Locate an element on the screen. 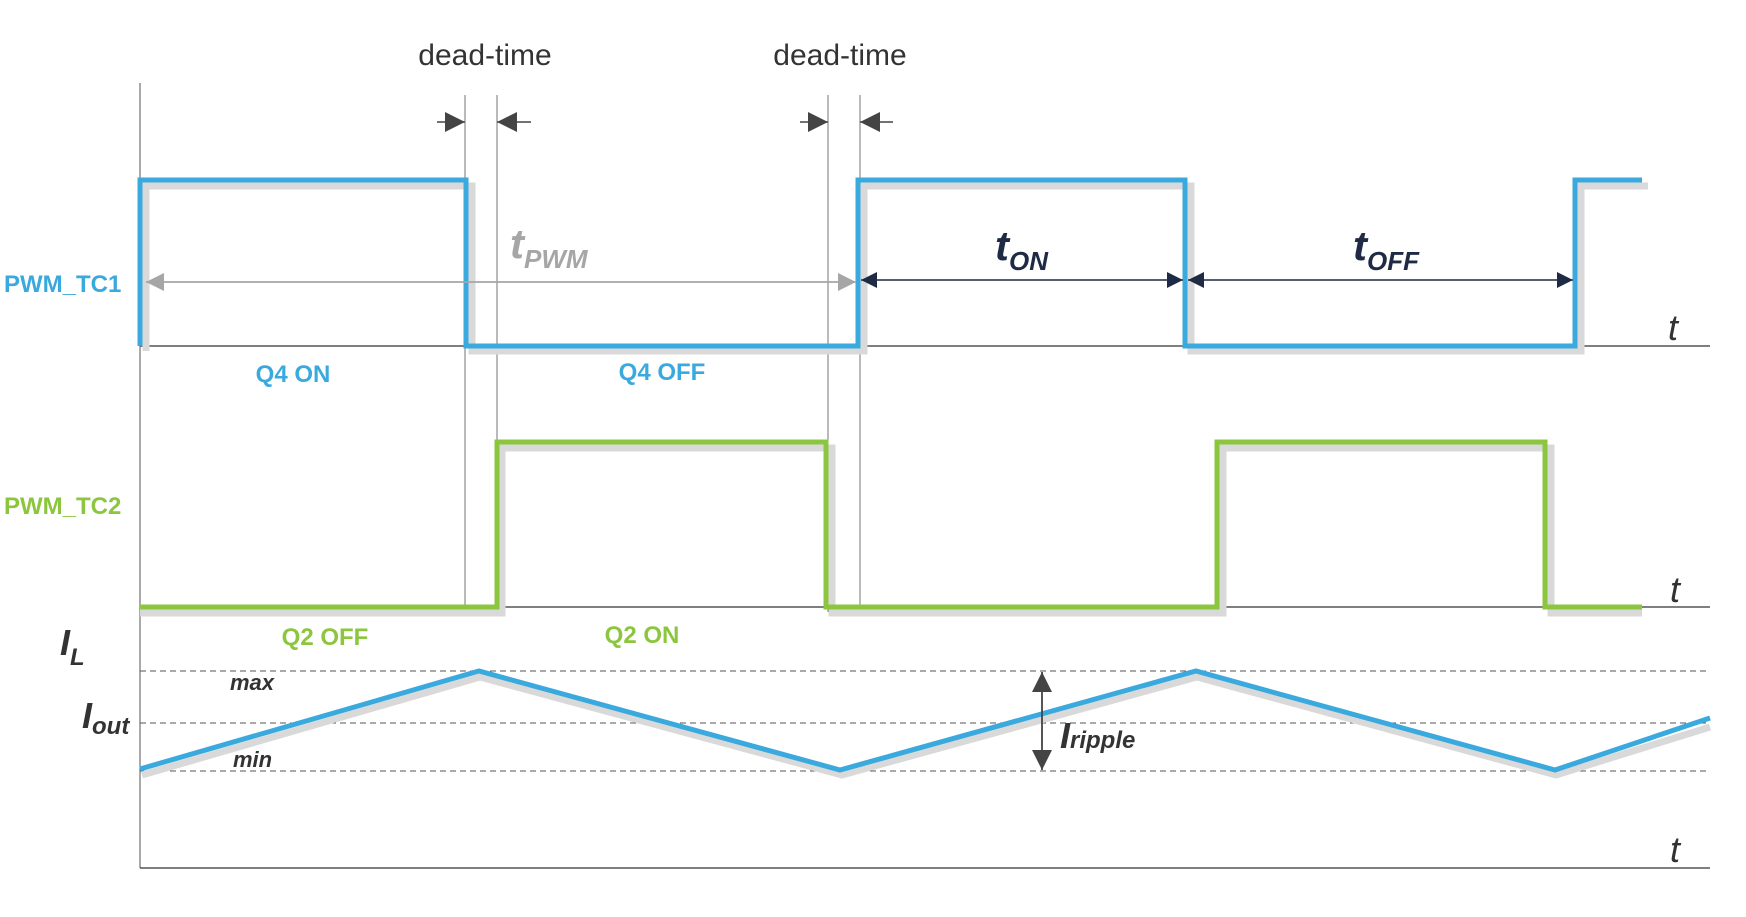 The width and height of the screenshot is (1746, 917). inductor-current-waveform is located at coordinates (925, 720).